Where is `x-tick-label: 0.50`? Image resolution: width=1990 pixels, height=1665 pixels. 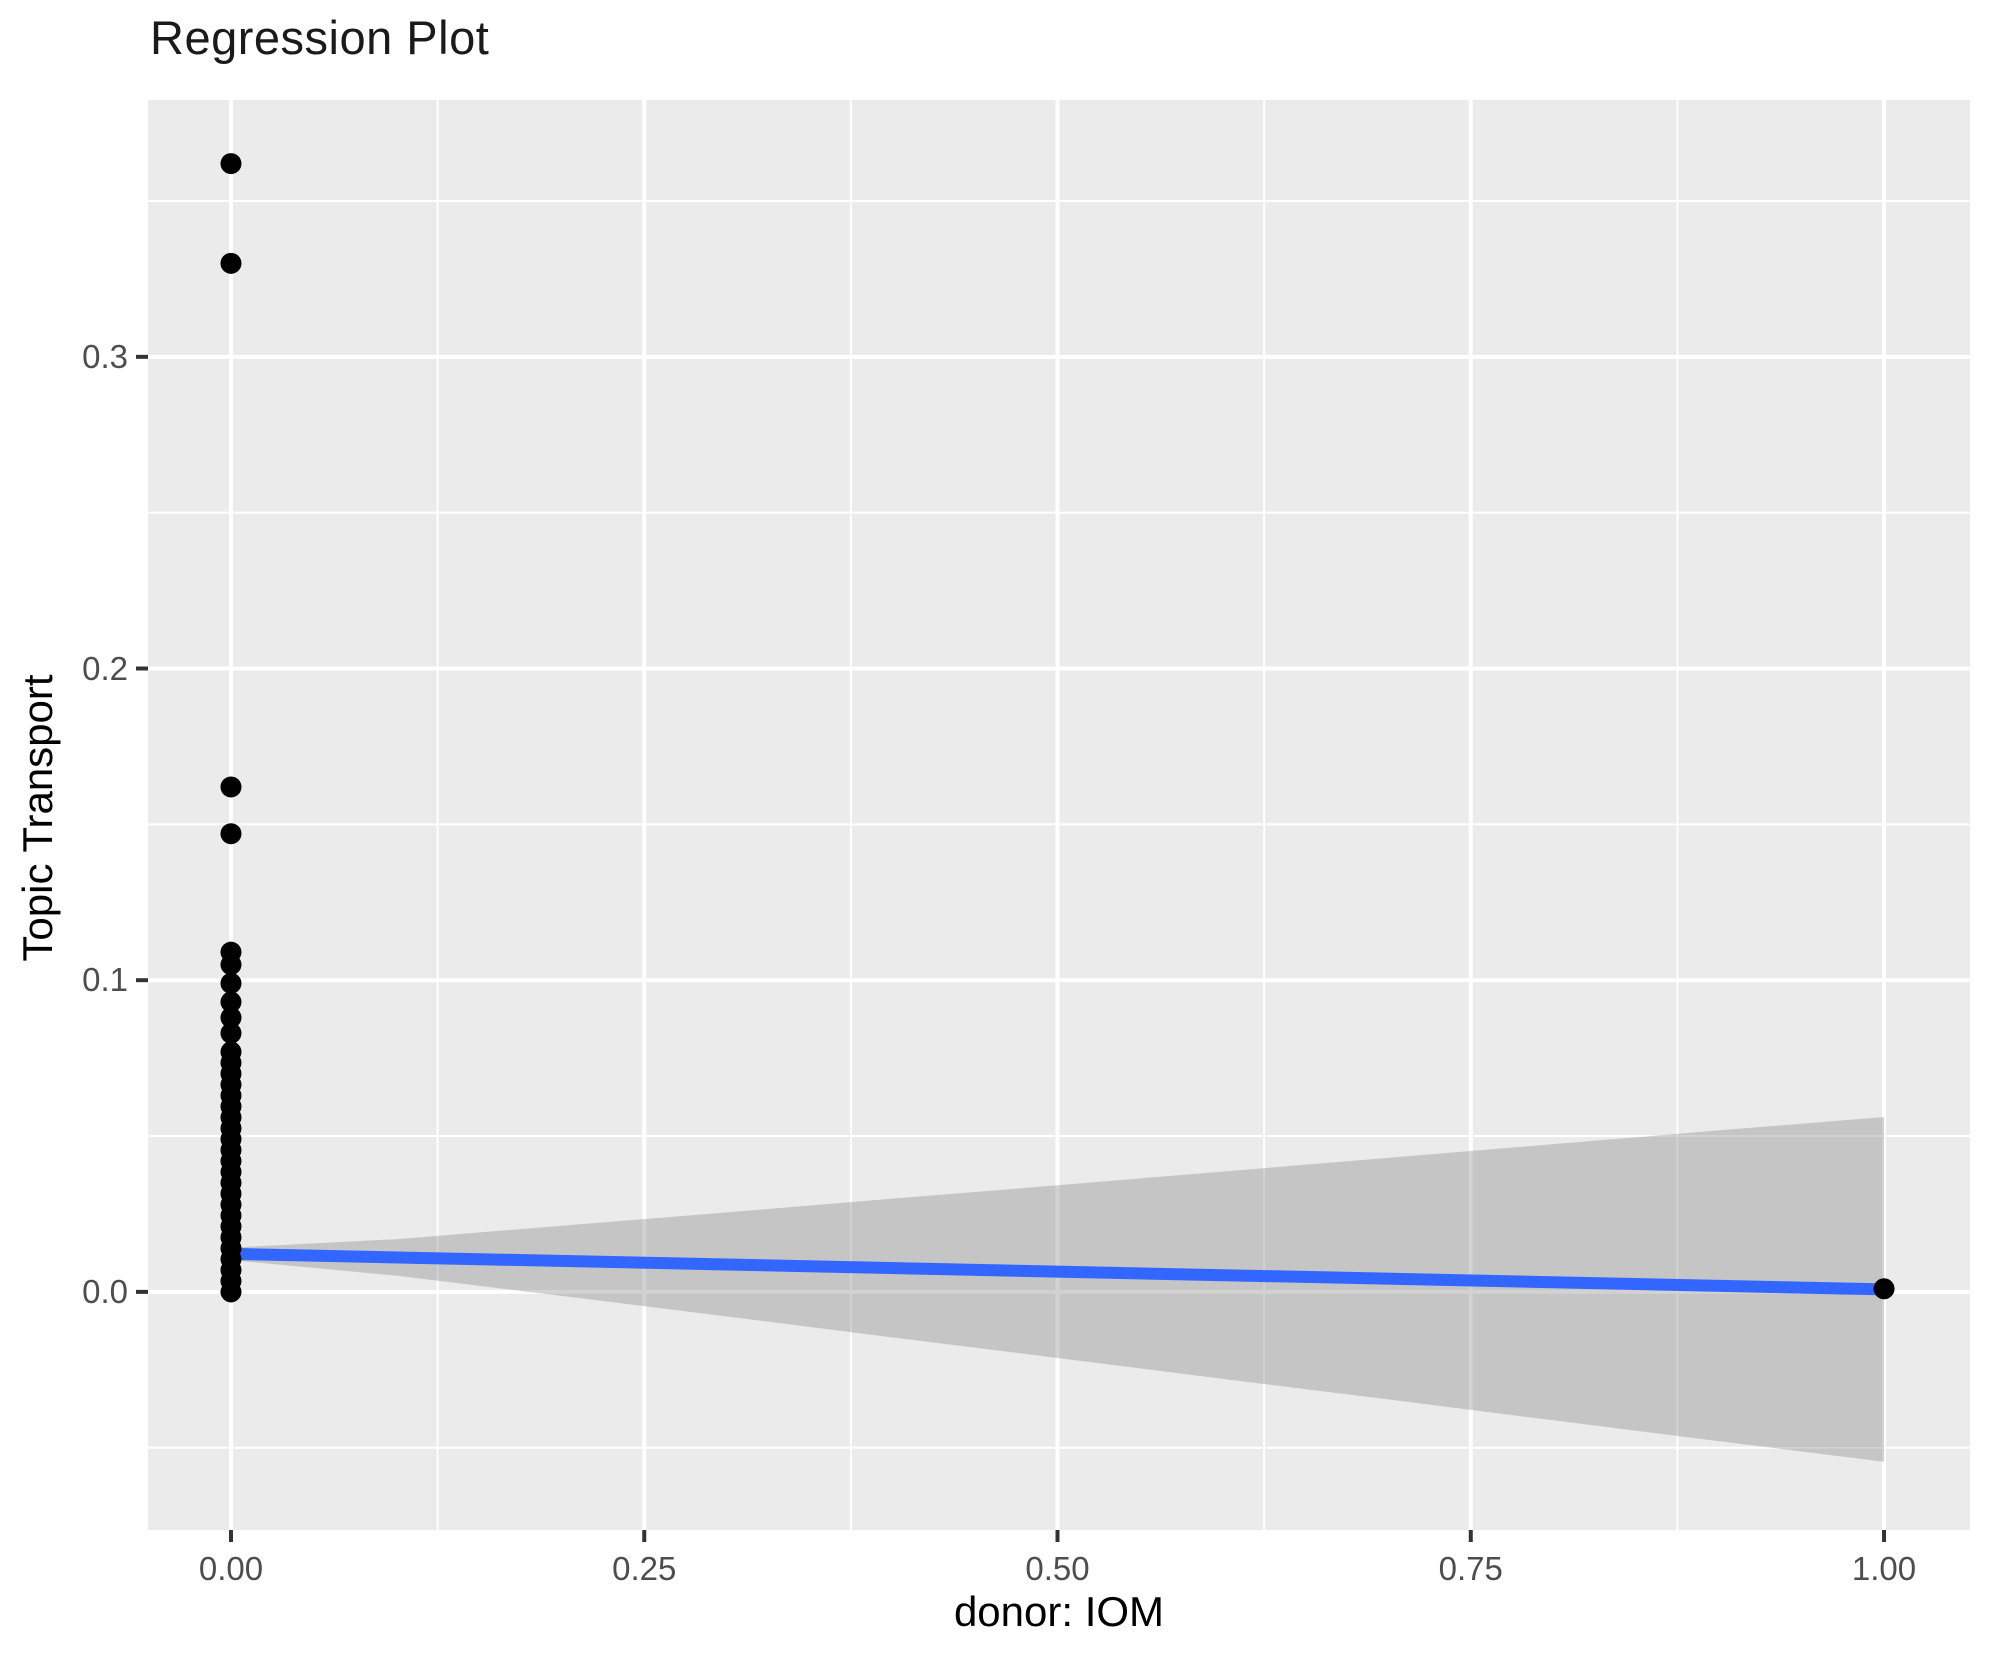 x-tick-label: 0.50 is located at coordinates (1057, 1568).